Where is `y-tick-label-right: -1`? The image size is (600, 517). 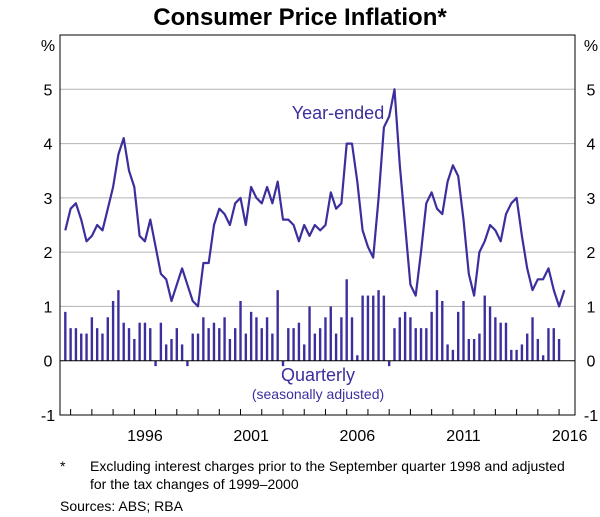 y-tick-label-right: -1 is located at coordinates (591, 416).